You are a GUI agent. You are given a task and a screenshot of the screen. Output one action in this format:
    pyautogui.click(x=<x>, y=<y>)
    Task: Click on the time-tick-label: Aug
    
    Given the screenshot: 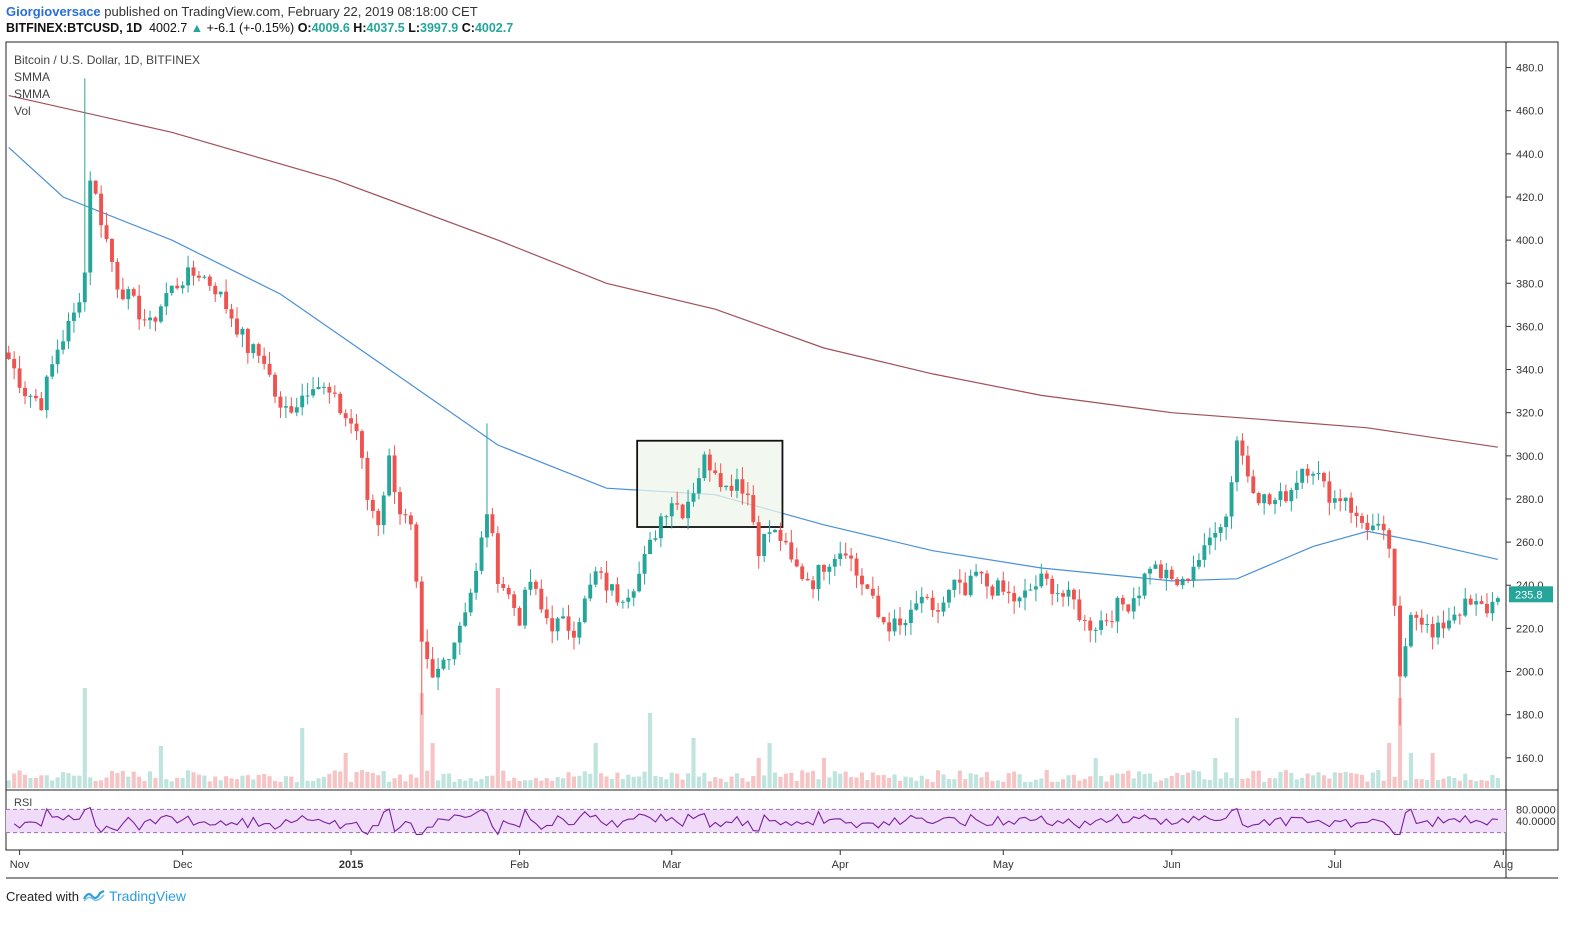 What is the action you would take?
    pyautogui.click(x=1503, y=865)
    